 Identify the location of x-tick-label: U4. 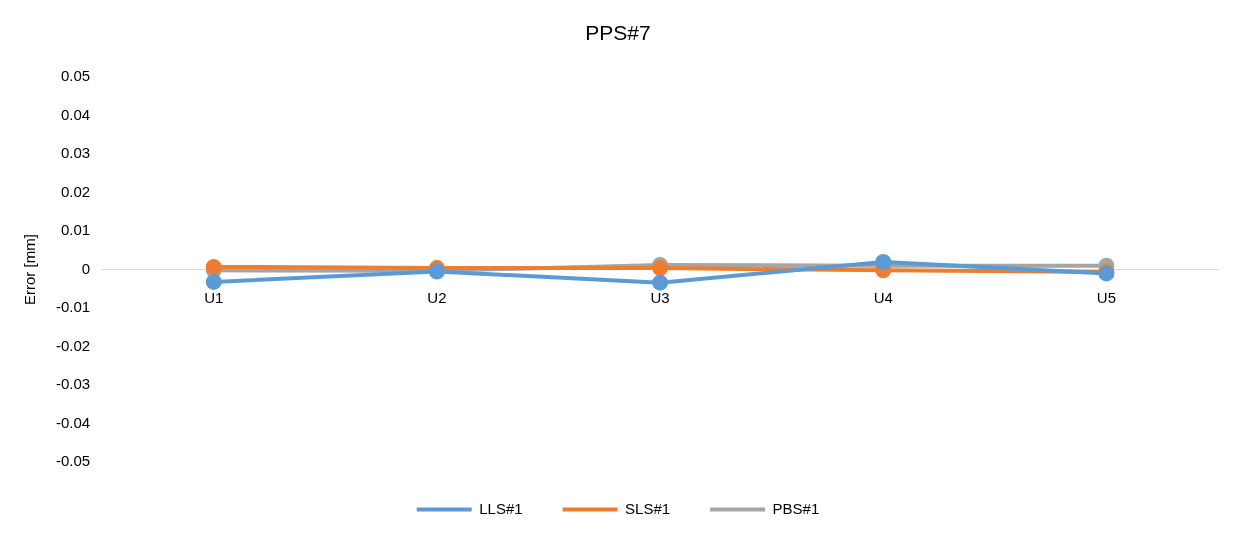
(883, 297).